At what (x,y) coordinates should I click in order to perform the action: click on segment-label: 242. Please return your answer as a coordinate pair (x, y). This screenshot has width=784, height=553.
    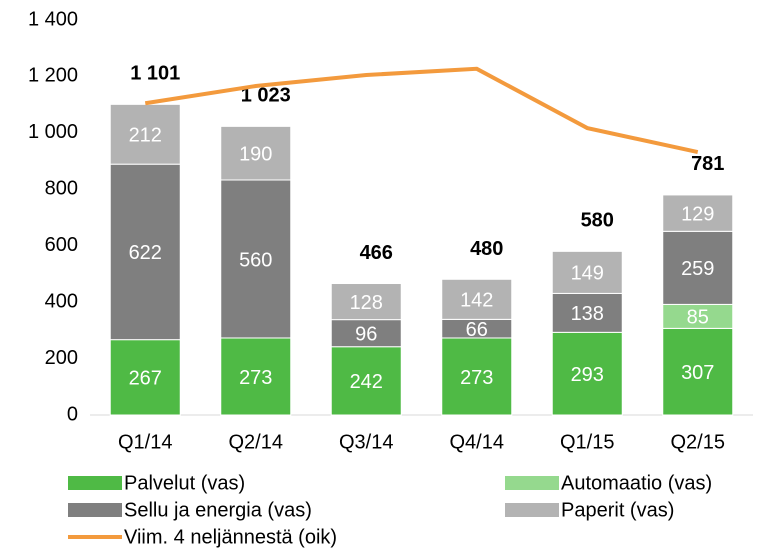
    Looking at the image, I should click on (366, 382).